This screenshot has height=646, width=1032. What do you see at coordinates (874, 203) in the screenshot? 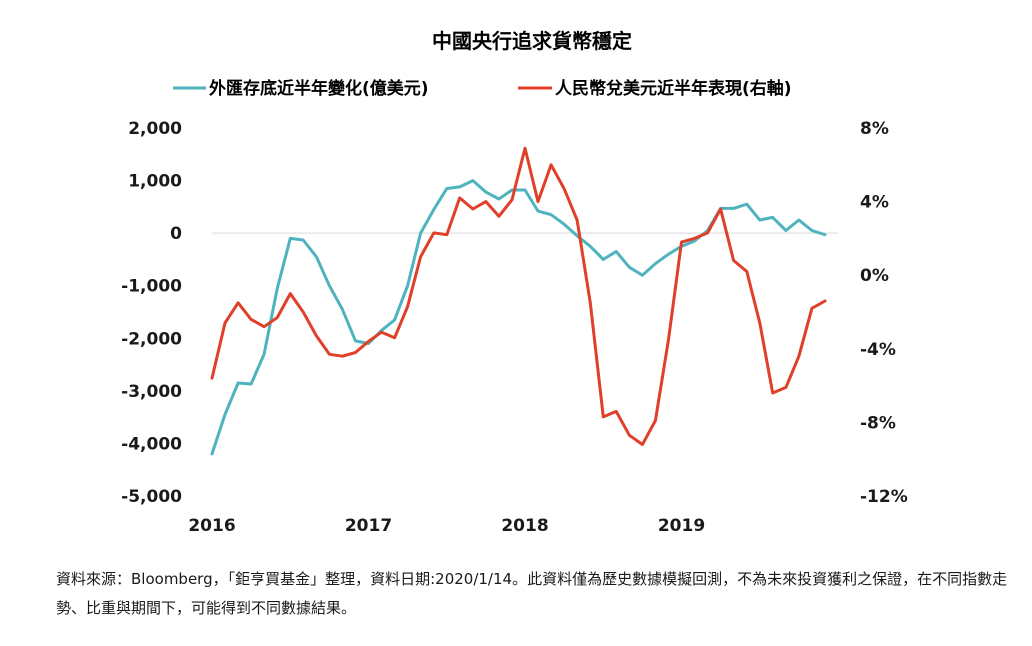
I see `y-right-tick-label: 4%` at bounding box center [874, 203].